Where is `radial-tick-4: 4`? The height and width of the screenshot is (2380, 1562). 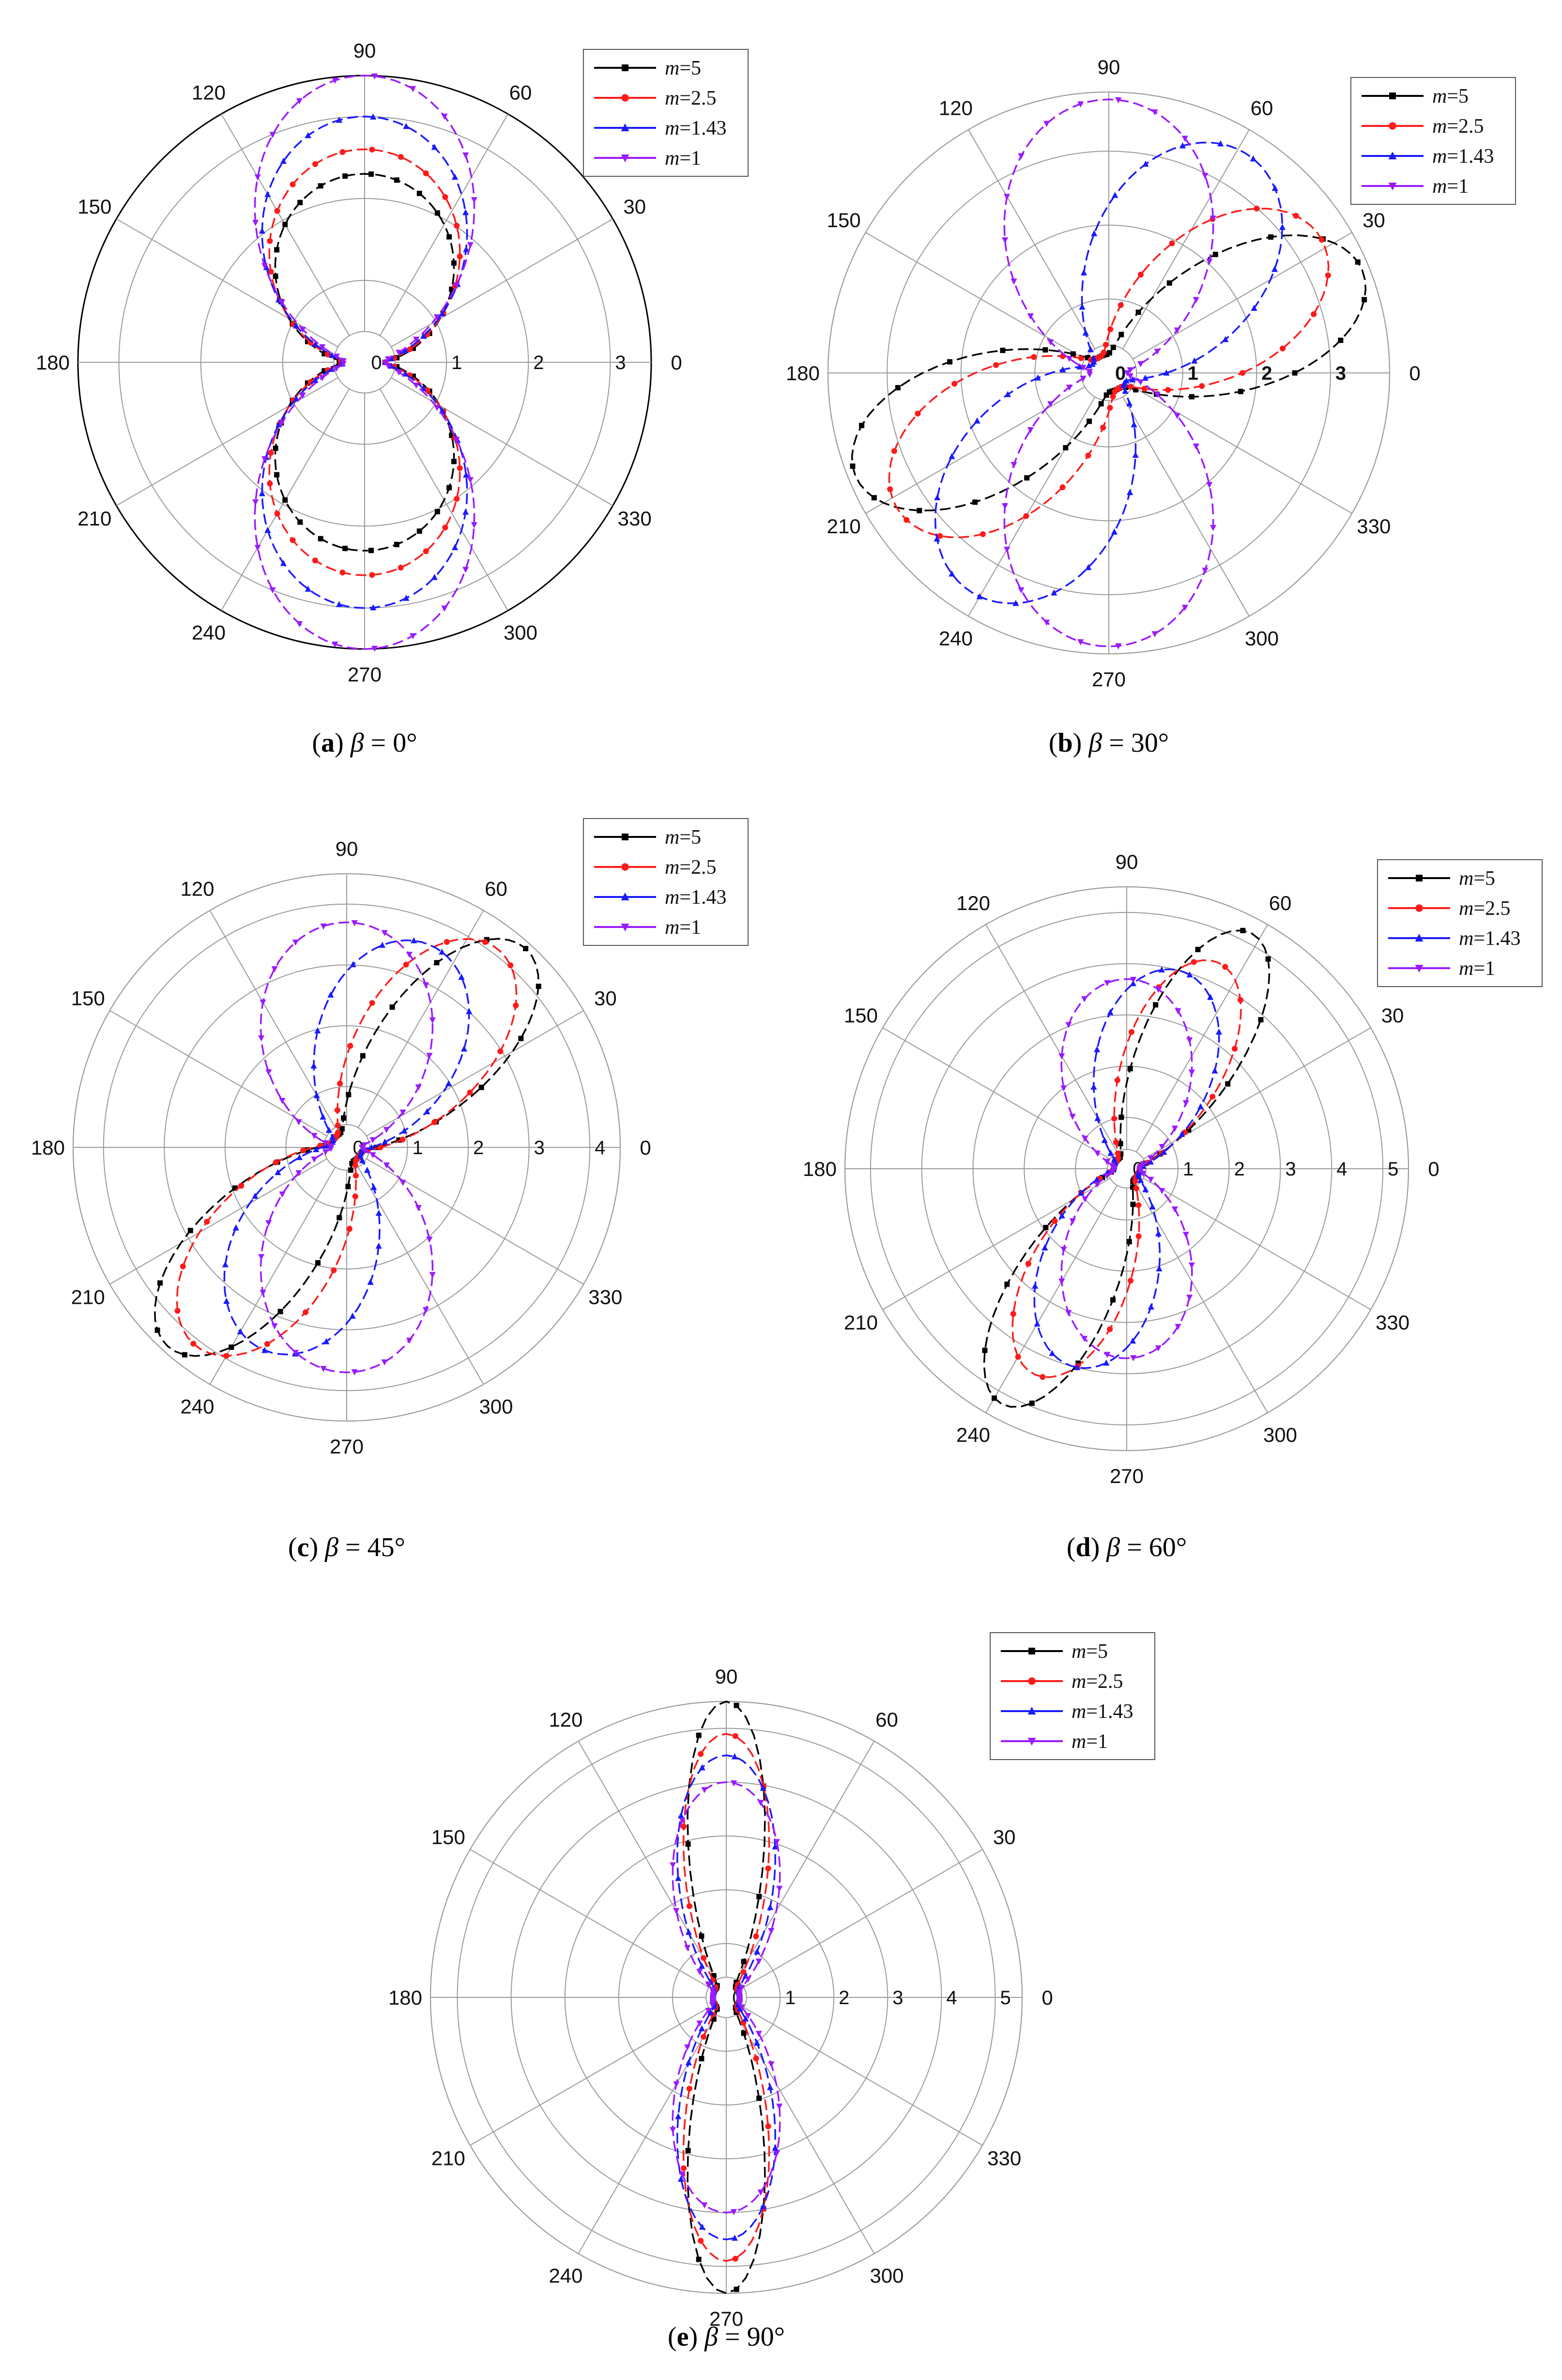 radial-tick-4: 4 is located at coordinates (951, 1998).